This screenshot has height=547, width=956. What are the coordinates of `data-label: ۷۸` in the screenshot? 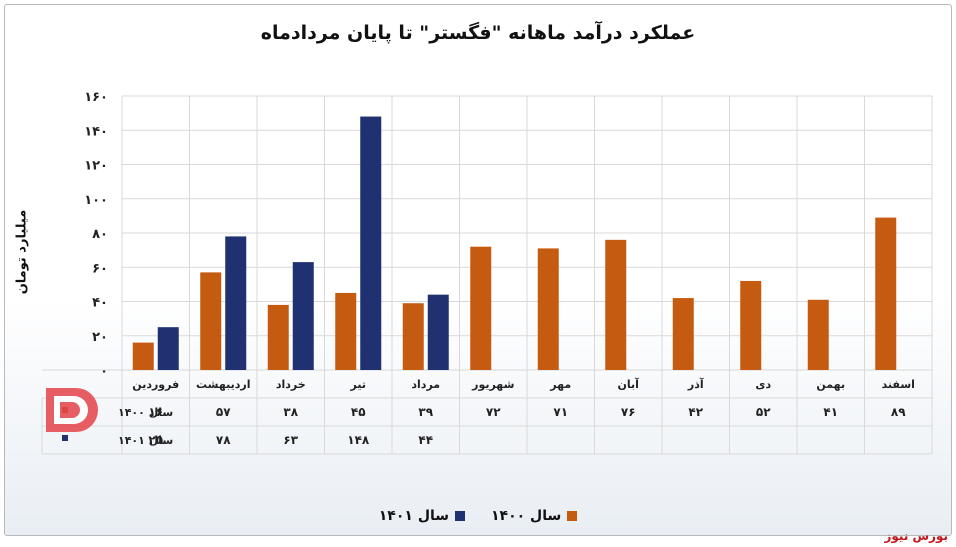 It's located at (223, 440).